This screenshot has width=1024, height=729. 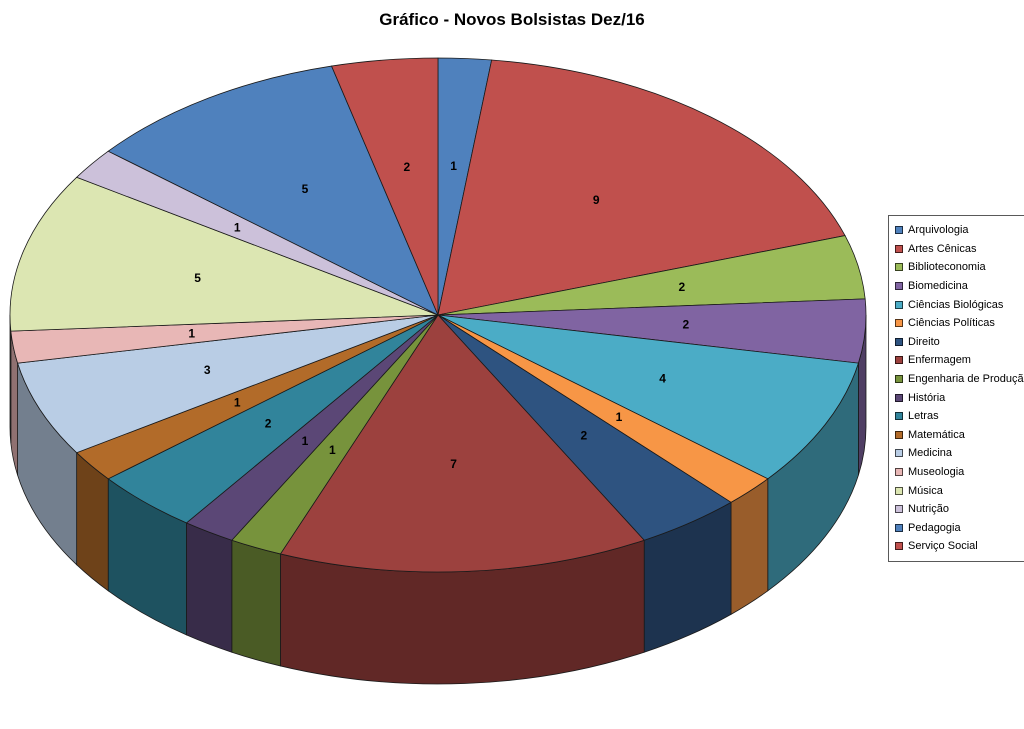 I want to click on legend-item-label: Ciências Biológicas, so click(x=956, y=304).